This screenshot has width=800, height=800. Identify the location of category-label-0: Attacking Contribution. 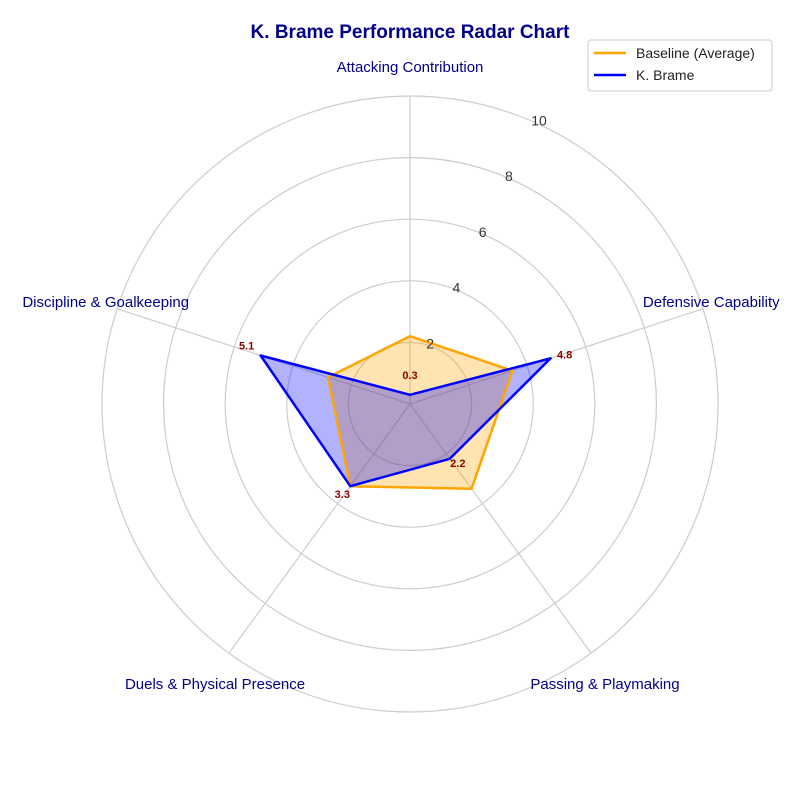
(410, 67).